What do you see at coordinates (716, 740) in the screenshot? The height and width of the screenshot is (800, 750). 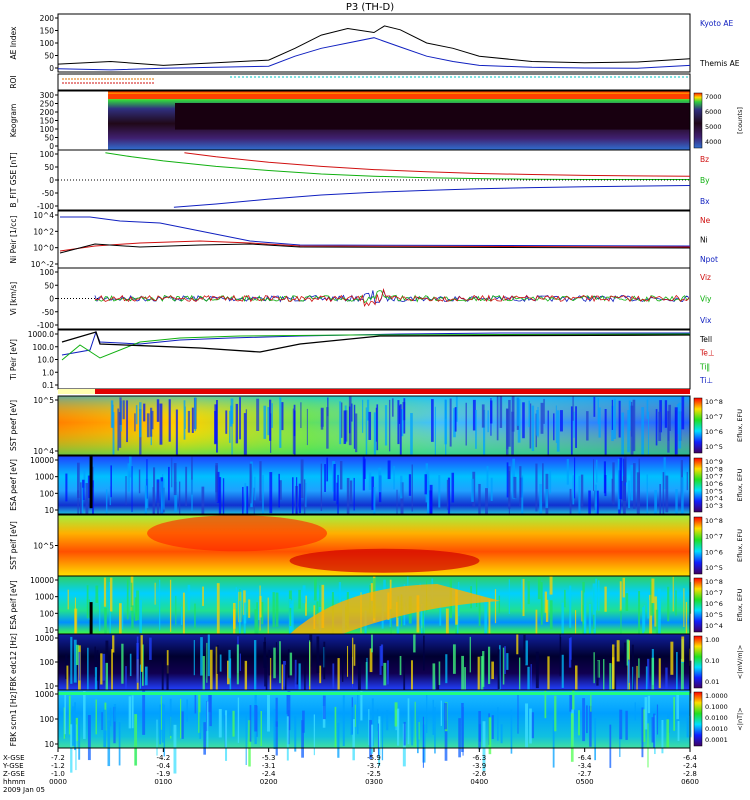 I see `fbk_b-cbar-tick: 0.0001` at bounding box center [716, 740].